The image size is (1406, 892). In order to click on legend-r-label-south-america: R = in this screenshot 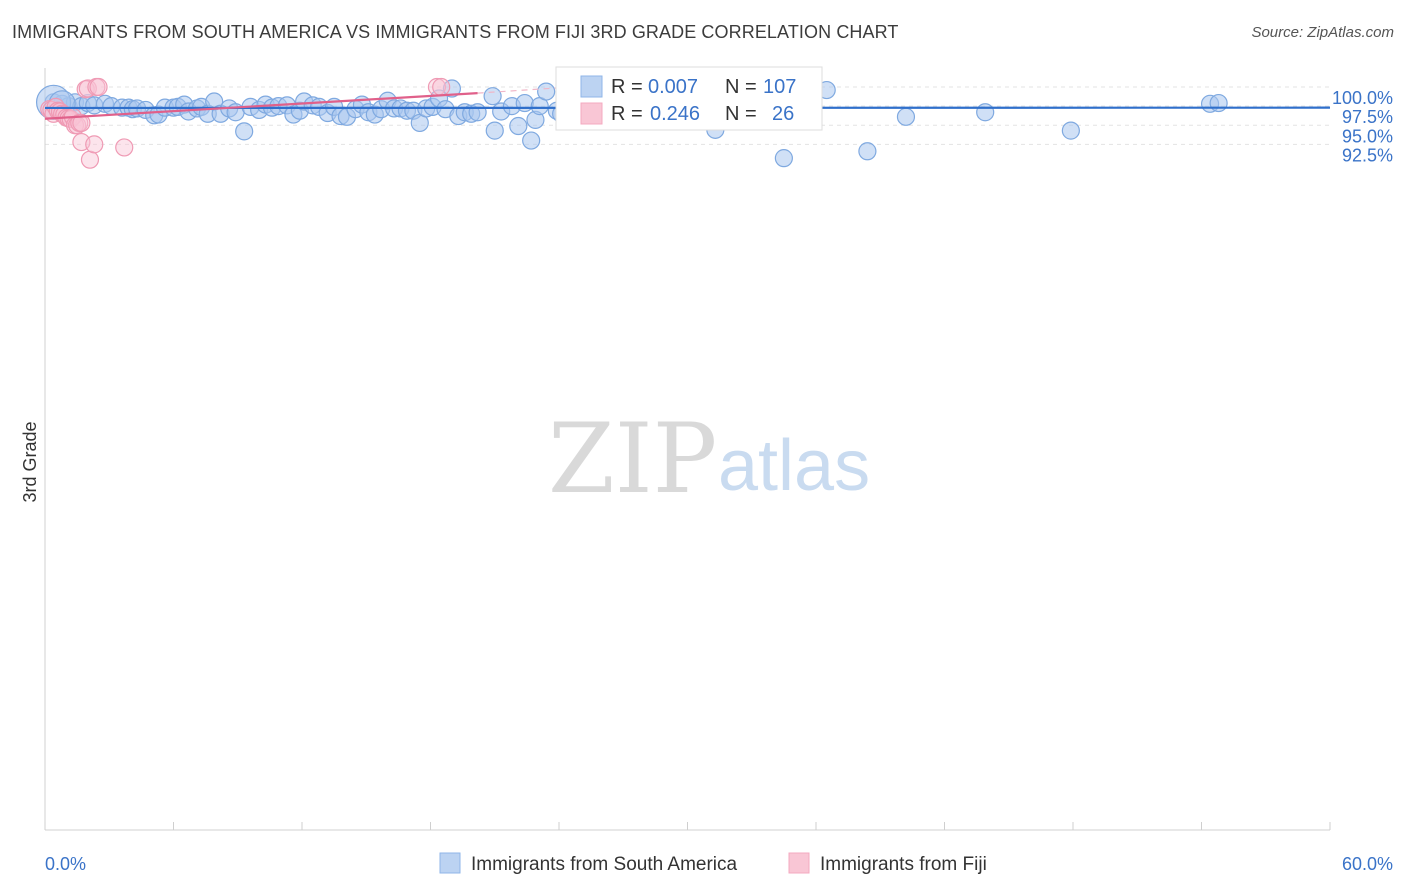, I will do `click(627, 87)`.